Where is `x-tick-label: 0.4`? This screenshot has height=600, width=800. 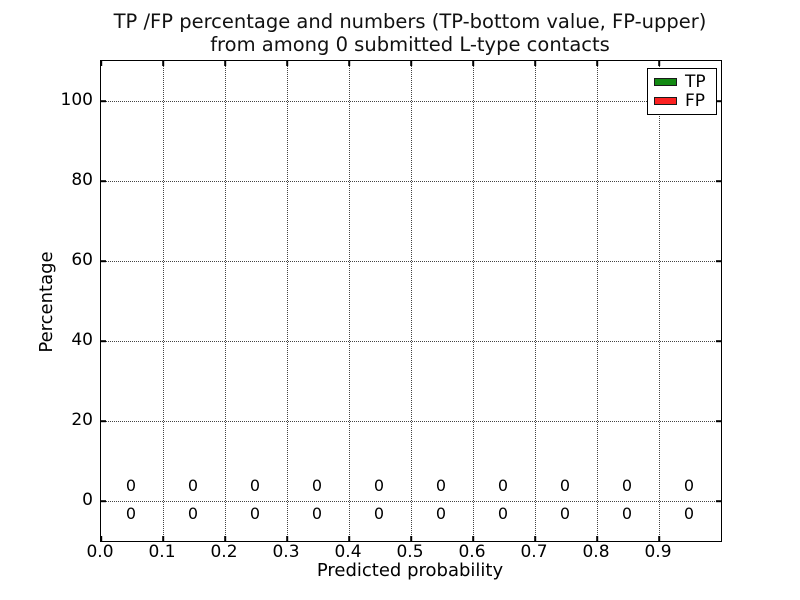 x-tick-label: 0.4 is located at coordinates (348, 552).